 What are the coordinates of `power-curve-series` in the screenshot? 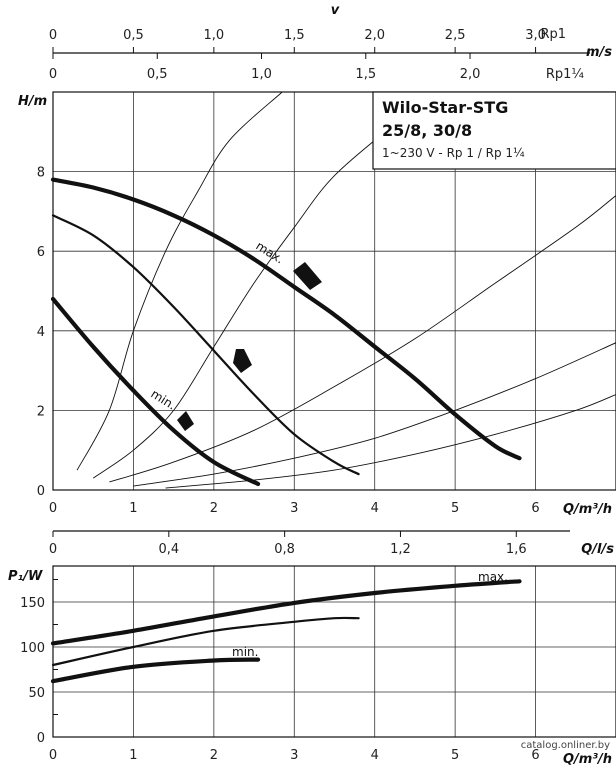 It's located at (286, 631).